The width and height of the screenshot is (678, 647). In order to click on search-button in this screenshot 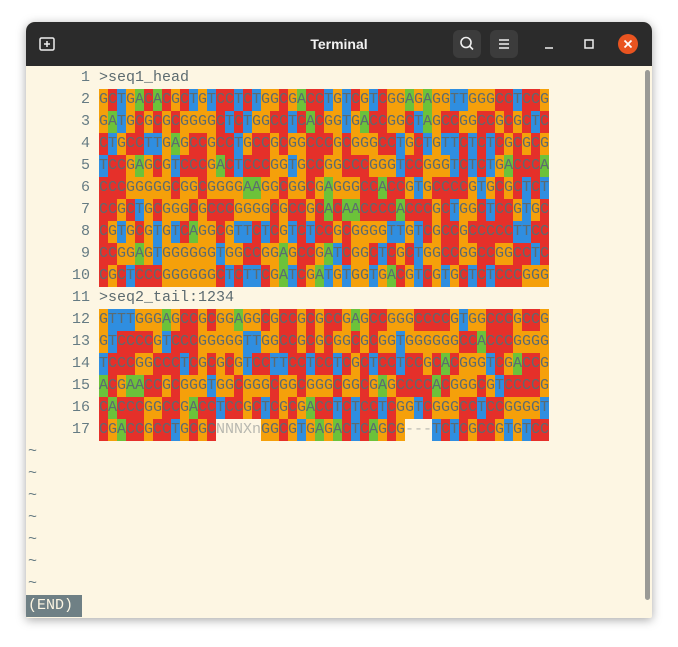, I will do `click(467, 44)`.